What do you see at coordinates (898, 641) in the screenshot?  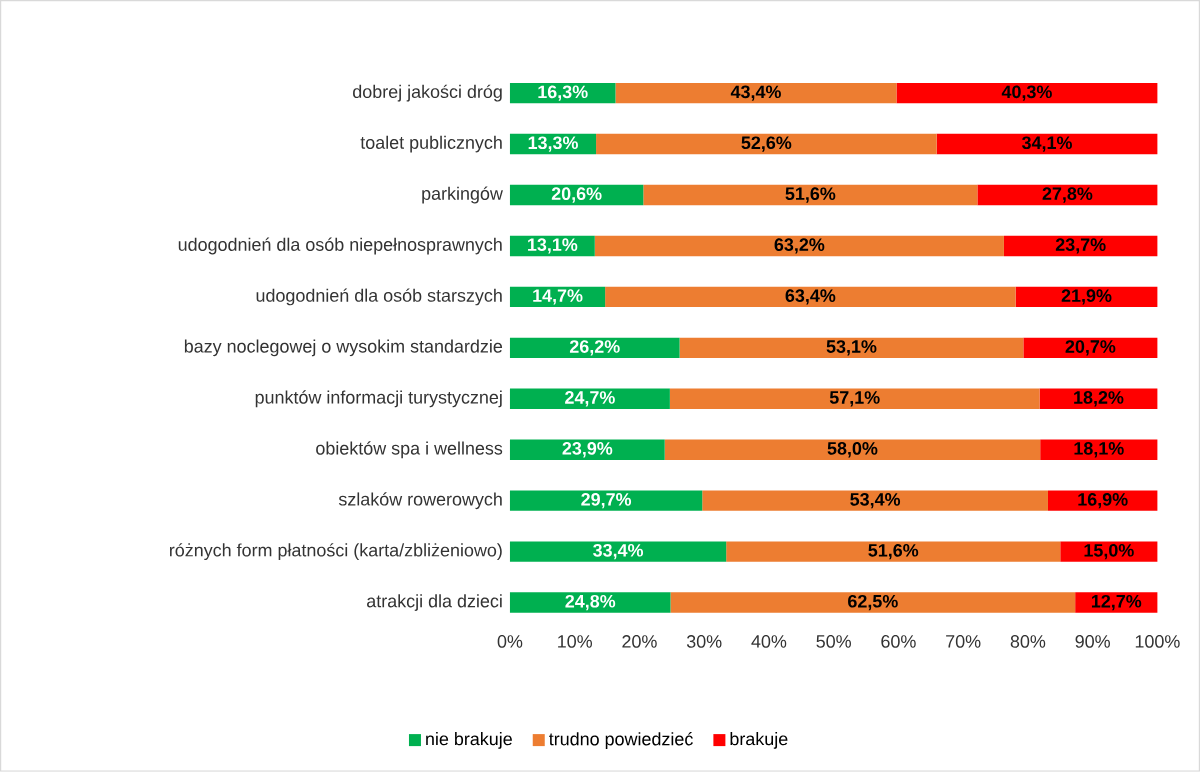 I see `x-tick-label: 60%` at bounding box center [898, 641].